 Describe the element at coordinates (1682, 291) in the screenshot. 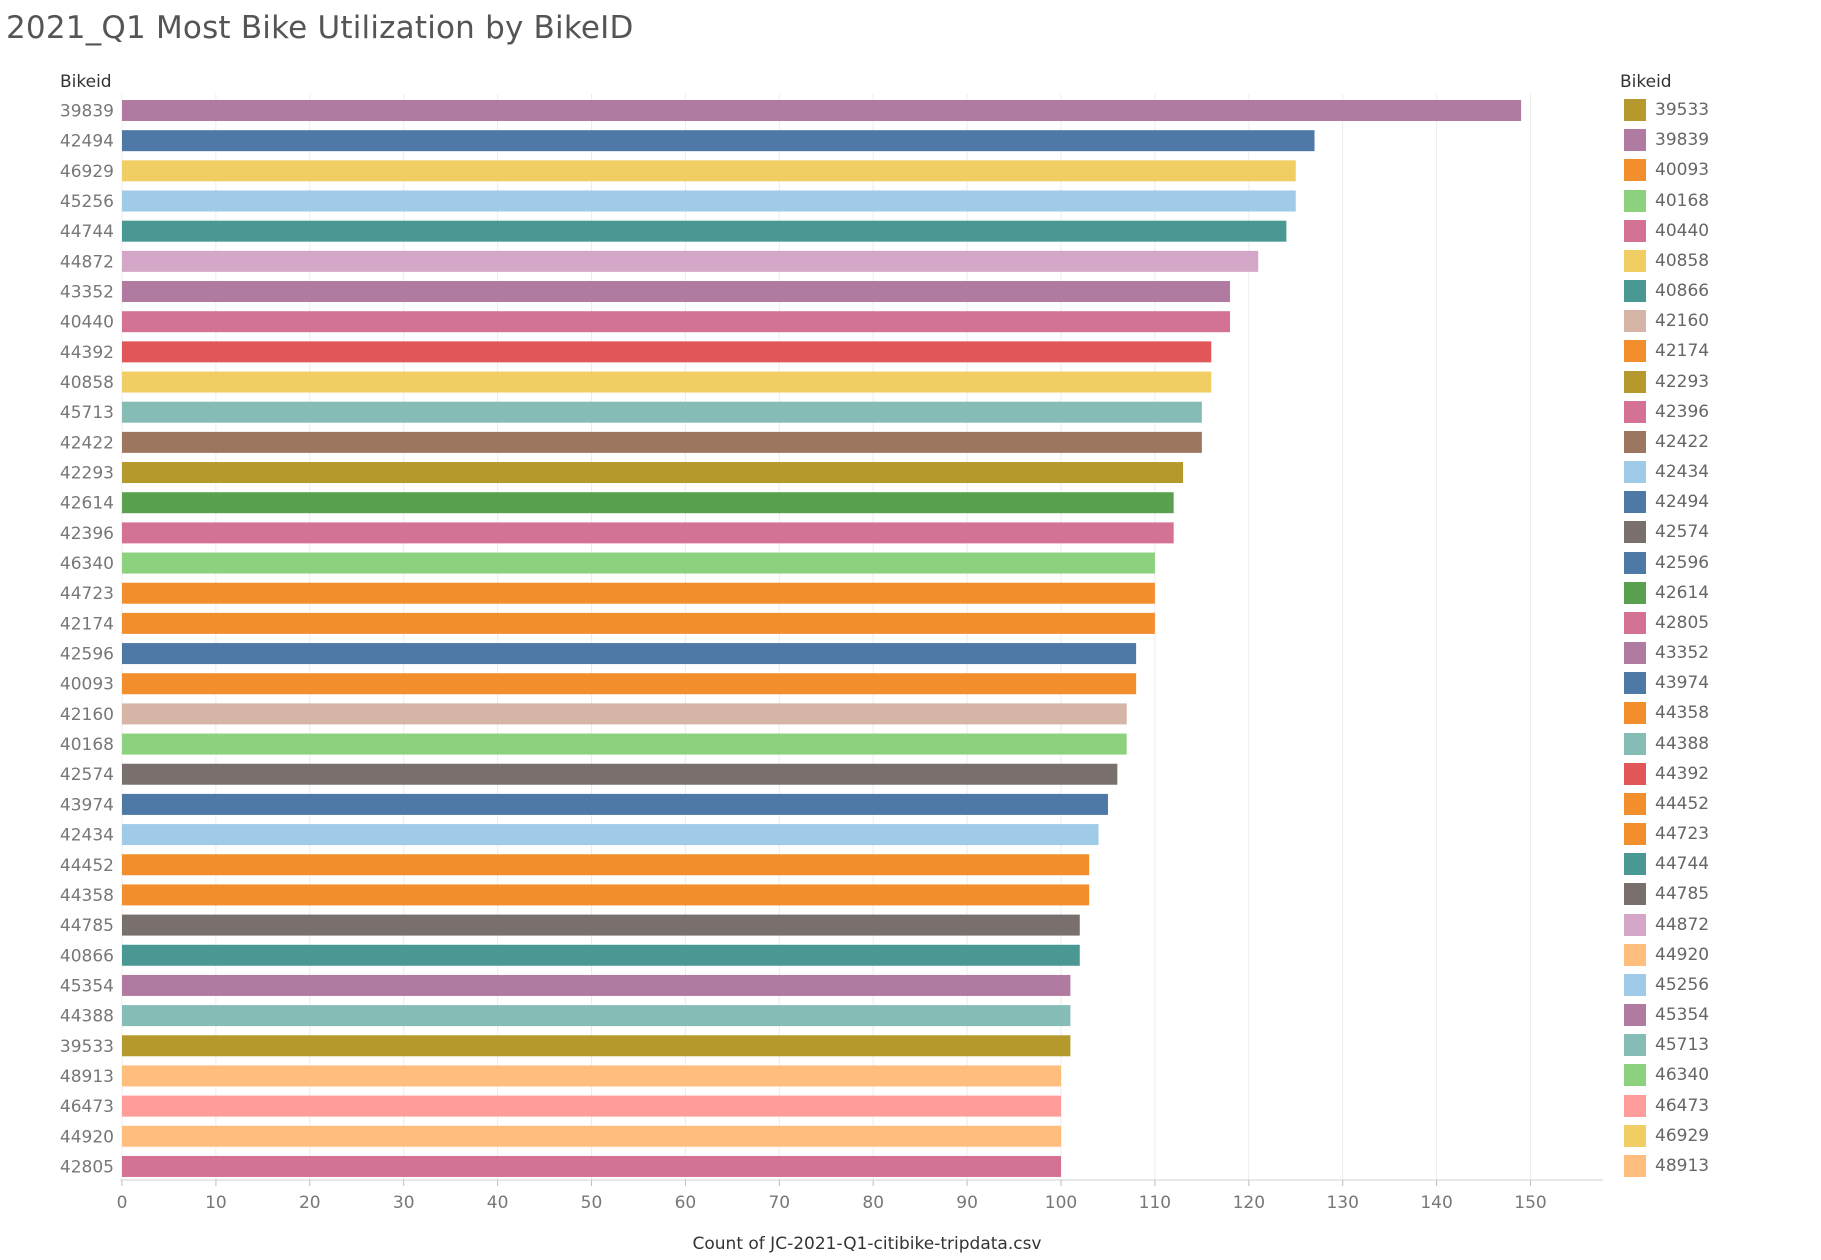

I see `legend-label: 40866` at that location.